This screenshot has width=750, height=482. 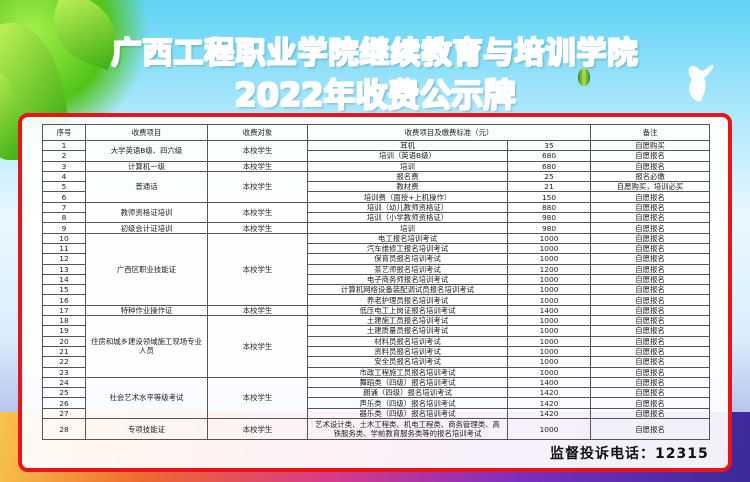 I want to click on cell-fee-item: 茶艺师报名培训考试, so click(x=407, y=269).